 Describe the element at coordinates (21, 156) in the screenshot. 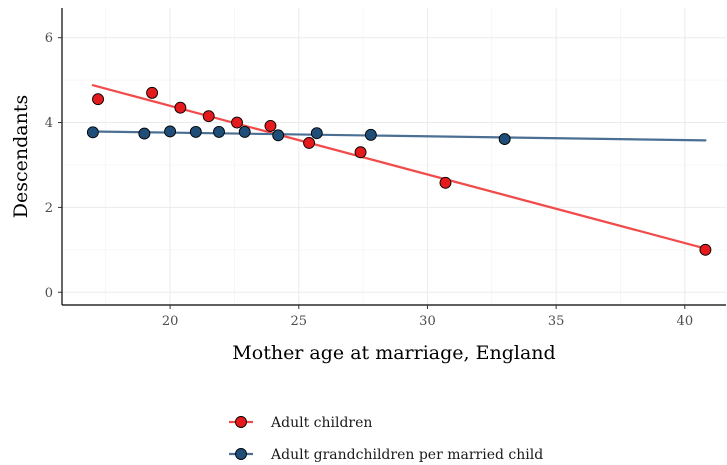

I see `y-axis-title: Descendants` at that location.